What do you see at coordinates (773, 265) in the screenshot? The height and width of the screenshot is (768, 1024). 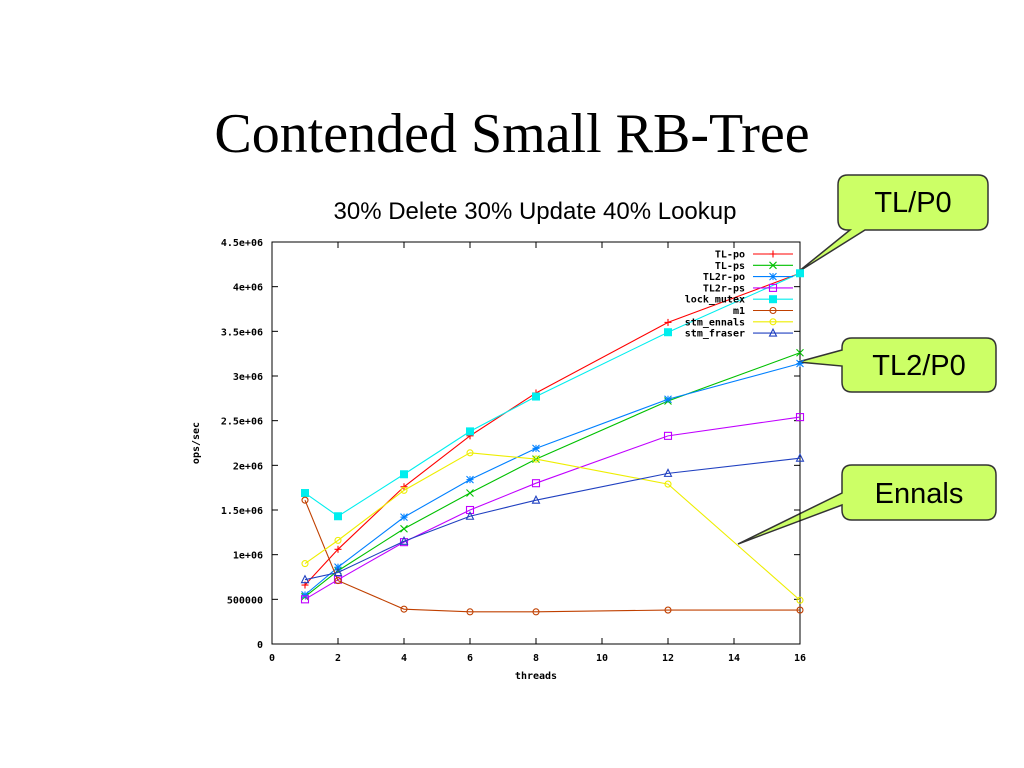 I see `legend-marker-tl-ps` at bounding box center [773, 265].